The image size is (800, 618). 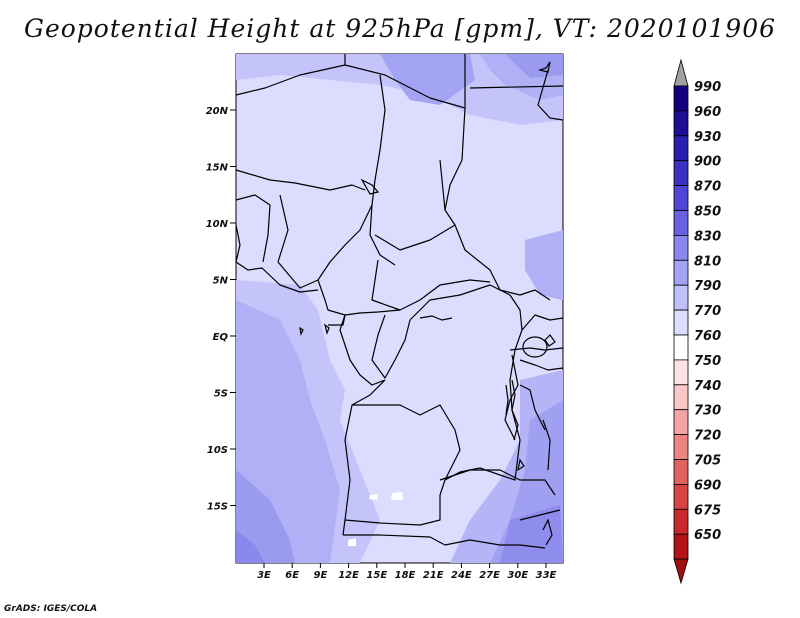 What do you see at coordinates (217, 111) in the screenshot?
I see `lat-label: 20N` at bounding box center [217, 111].